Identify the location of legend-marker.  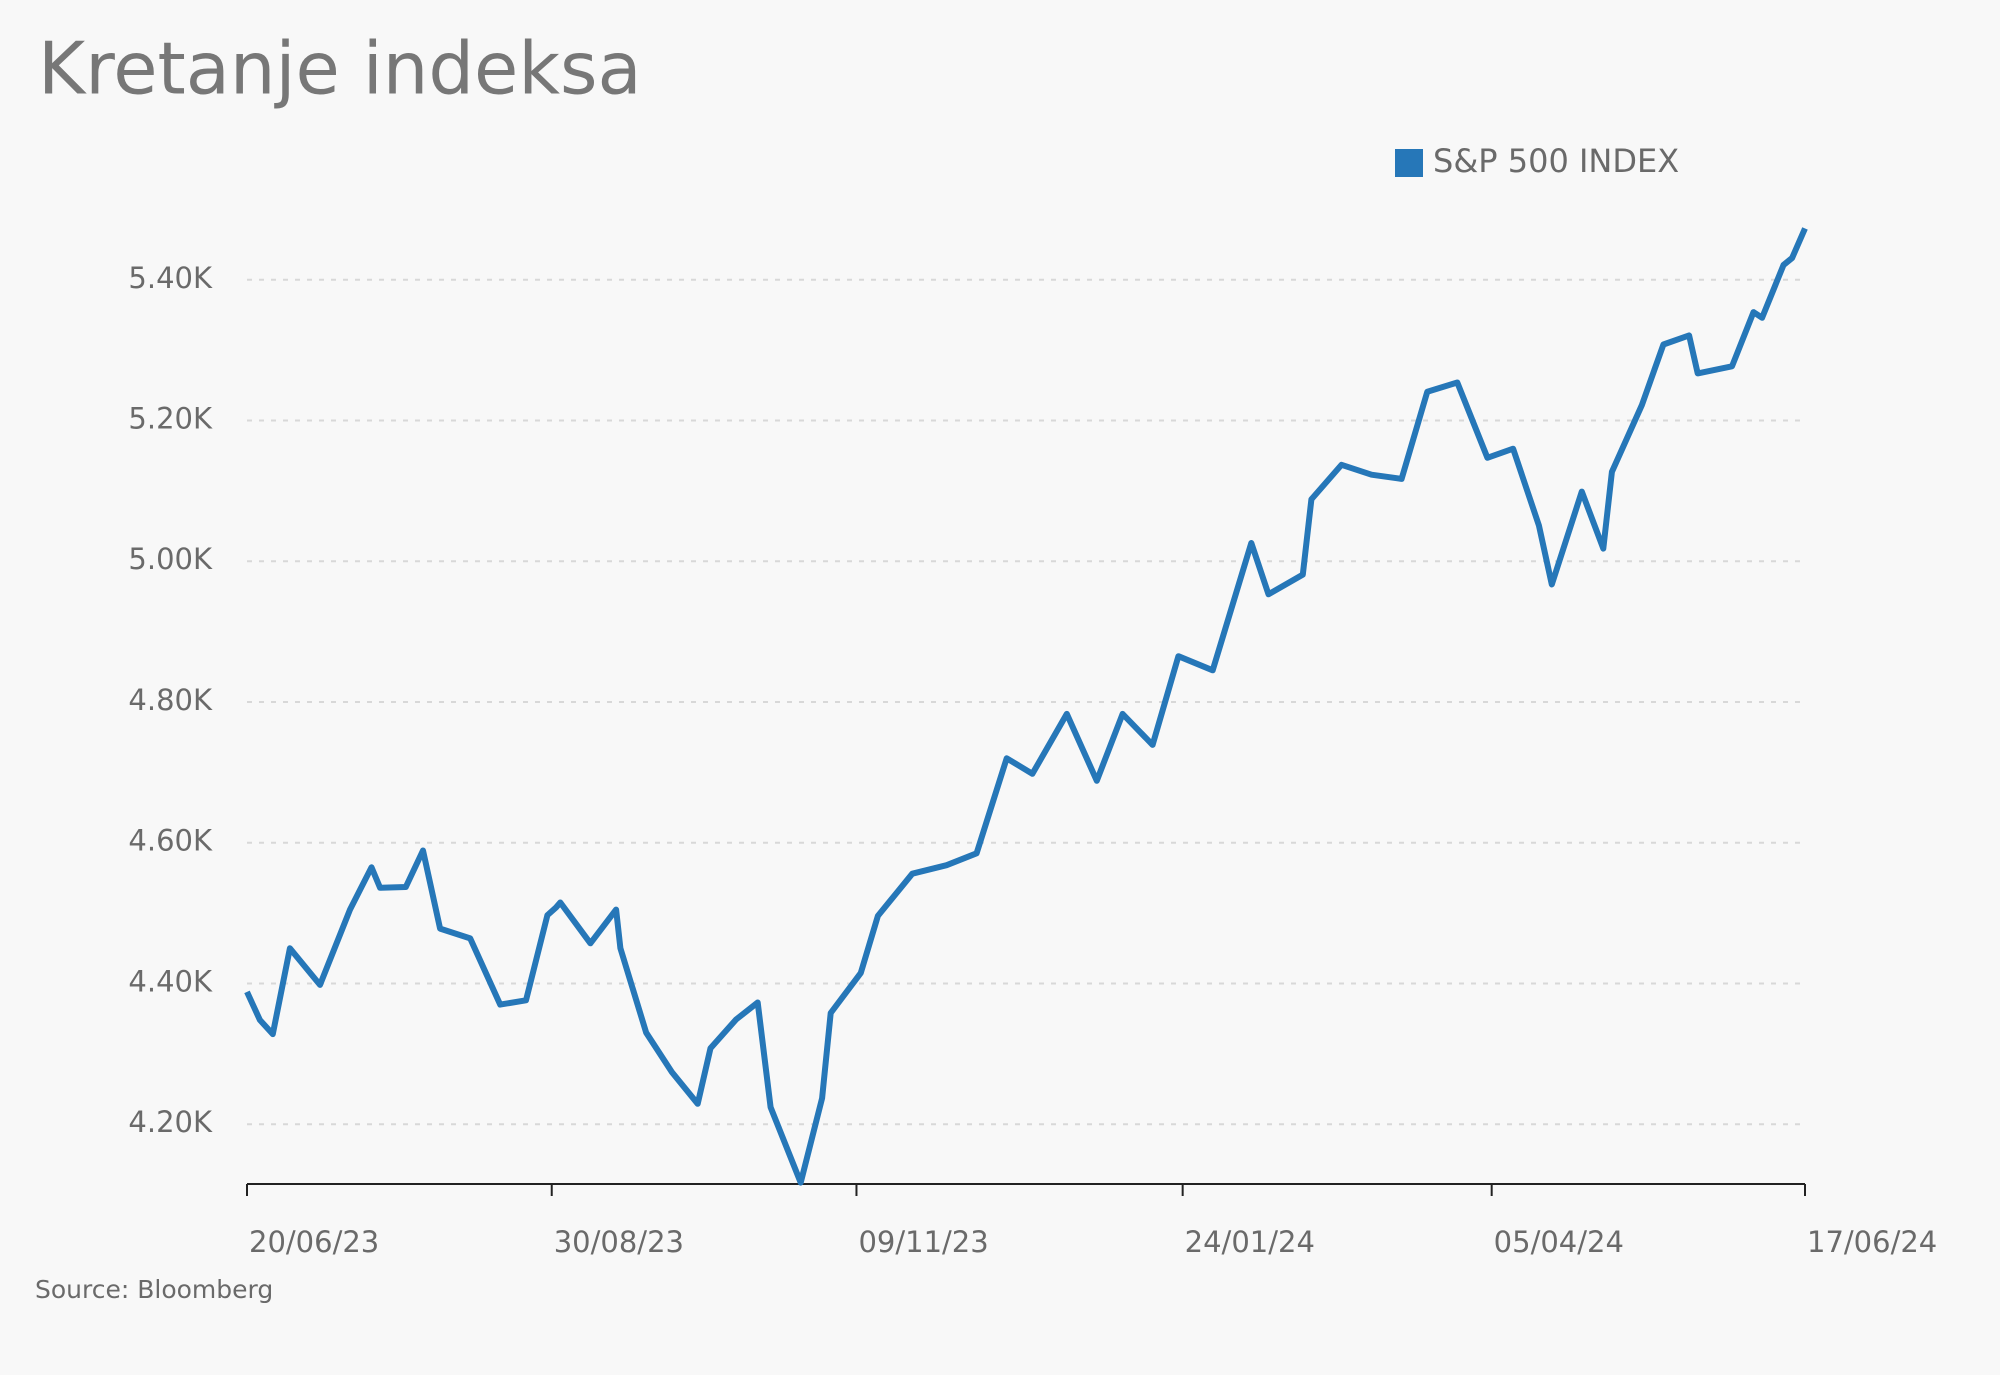
(1409, 163).